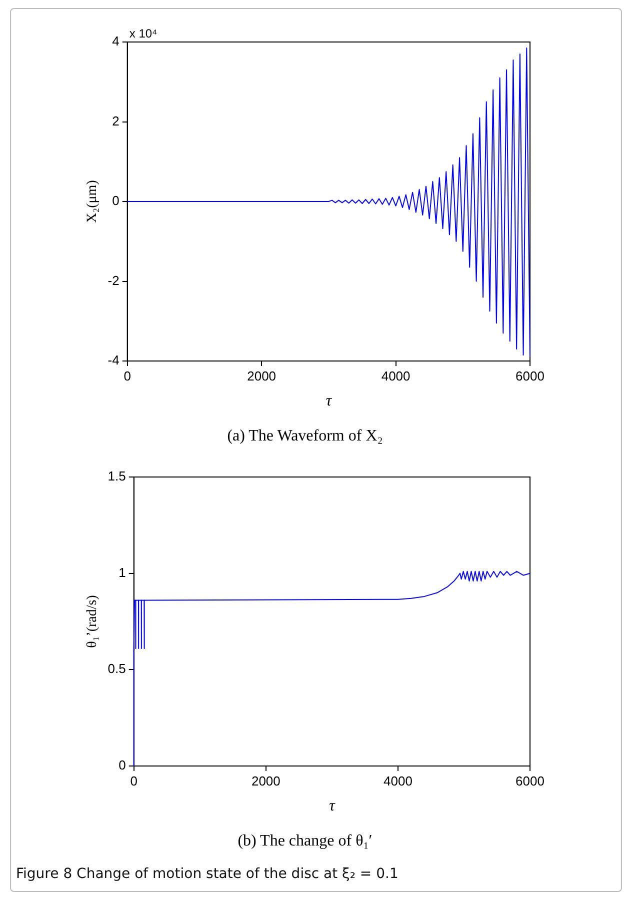  I want to click on y-tick-label: -4, so click(114, 360).